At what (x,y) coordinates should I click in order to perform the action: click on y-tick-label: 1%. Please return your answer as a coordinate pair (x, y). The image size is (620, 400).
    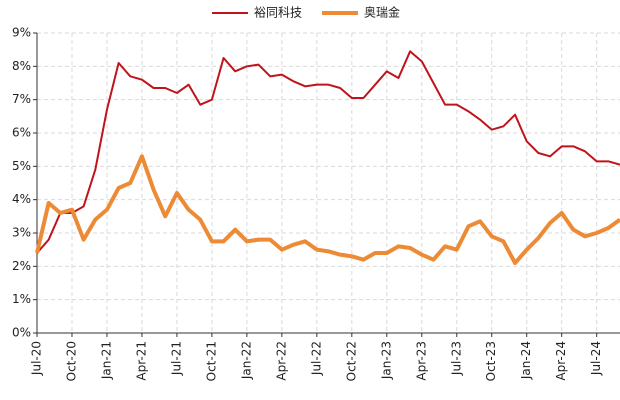
    Looking at the image, I should click on (21, 299).